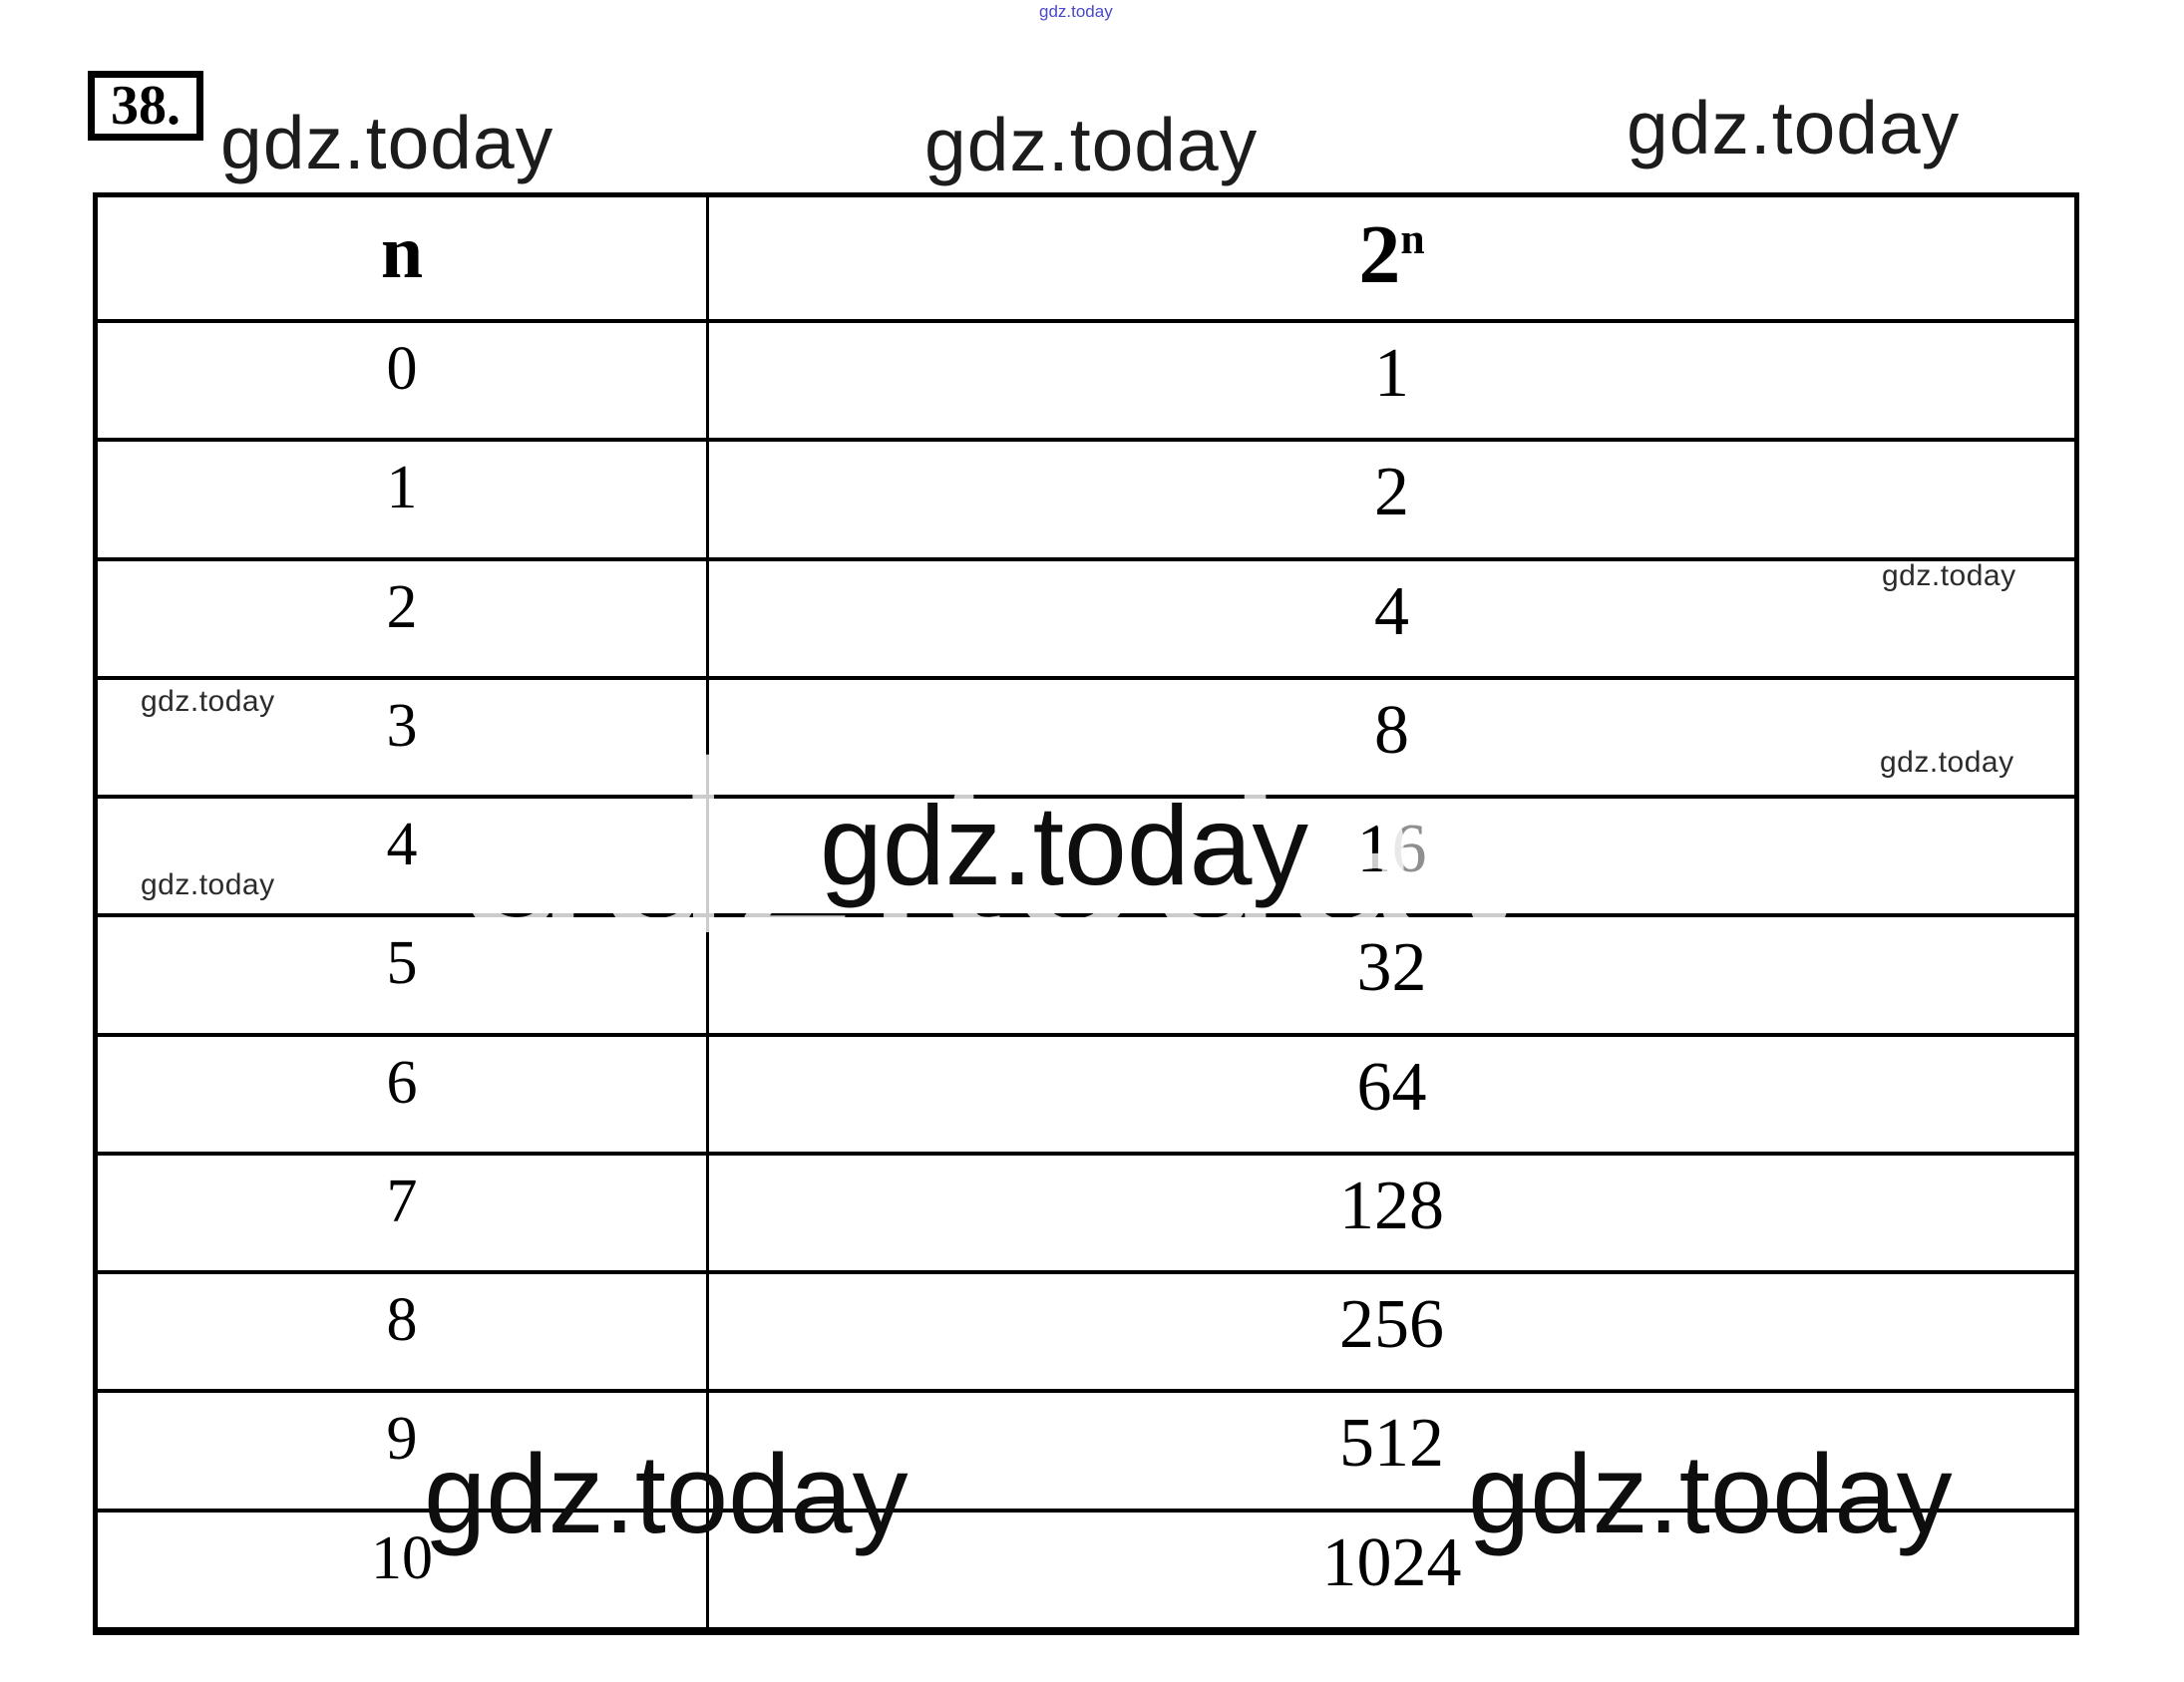  I want to click on cell-value: 64, so click(1391, 1087).